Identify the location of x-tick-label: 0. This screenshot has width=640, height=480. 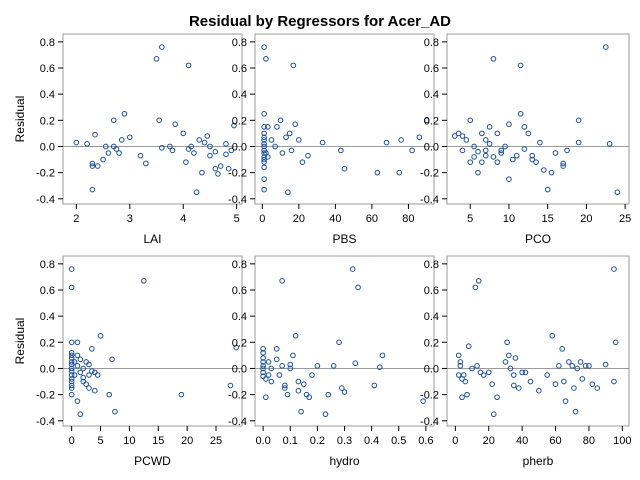
(72, 441).